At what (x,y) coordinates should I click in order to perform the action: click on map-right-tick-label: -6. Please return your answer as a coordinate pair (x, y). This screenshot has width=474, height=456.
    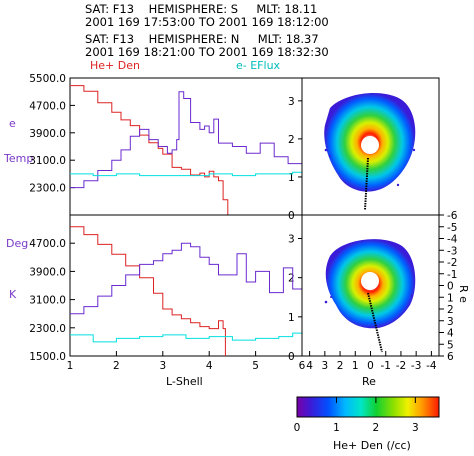
    Looking at the image, I should click on (452, 216).